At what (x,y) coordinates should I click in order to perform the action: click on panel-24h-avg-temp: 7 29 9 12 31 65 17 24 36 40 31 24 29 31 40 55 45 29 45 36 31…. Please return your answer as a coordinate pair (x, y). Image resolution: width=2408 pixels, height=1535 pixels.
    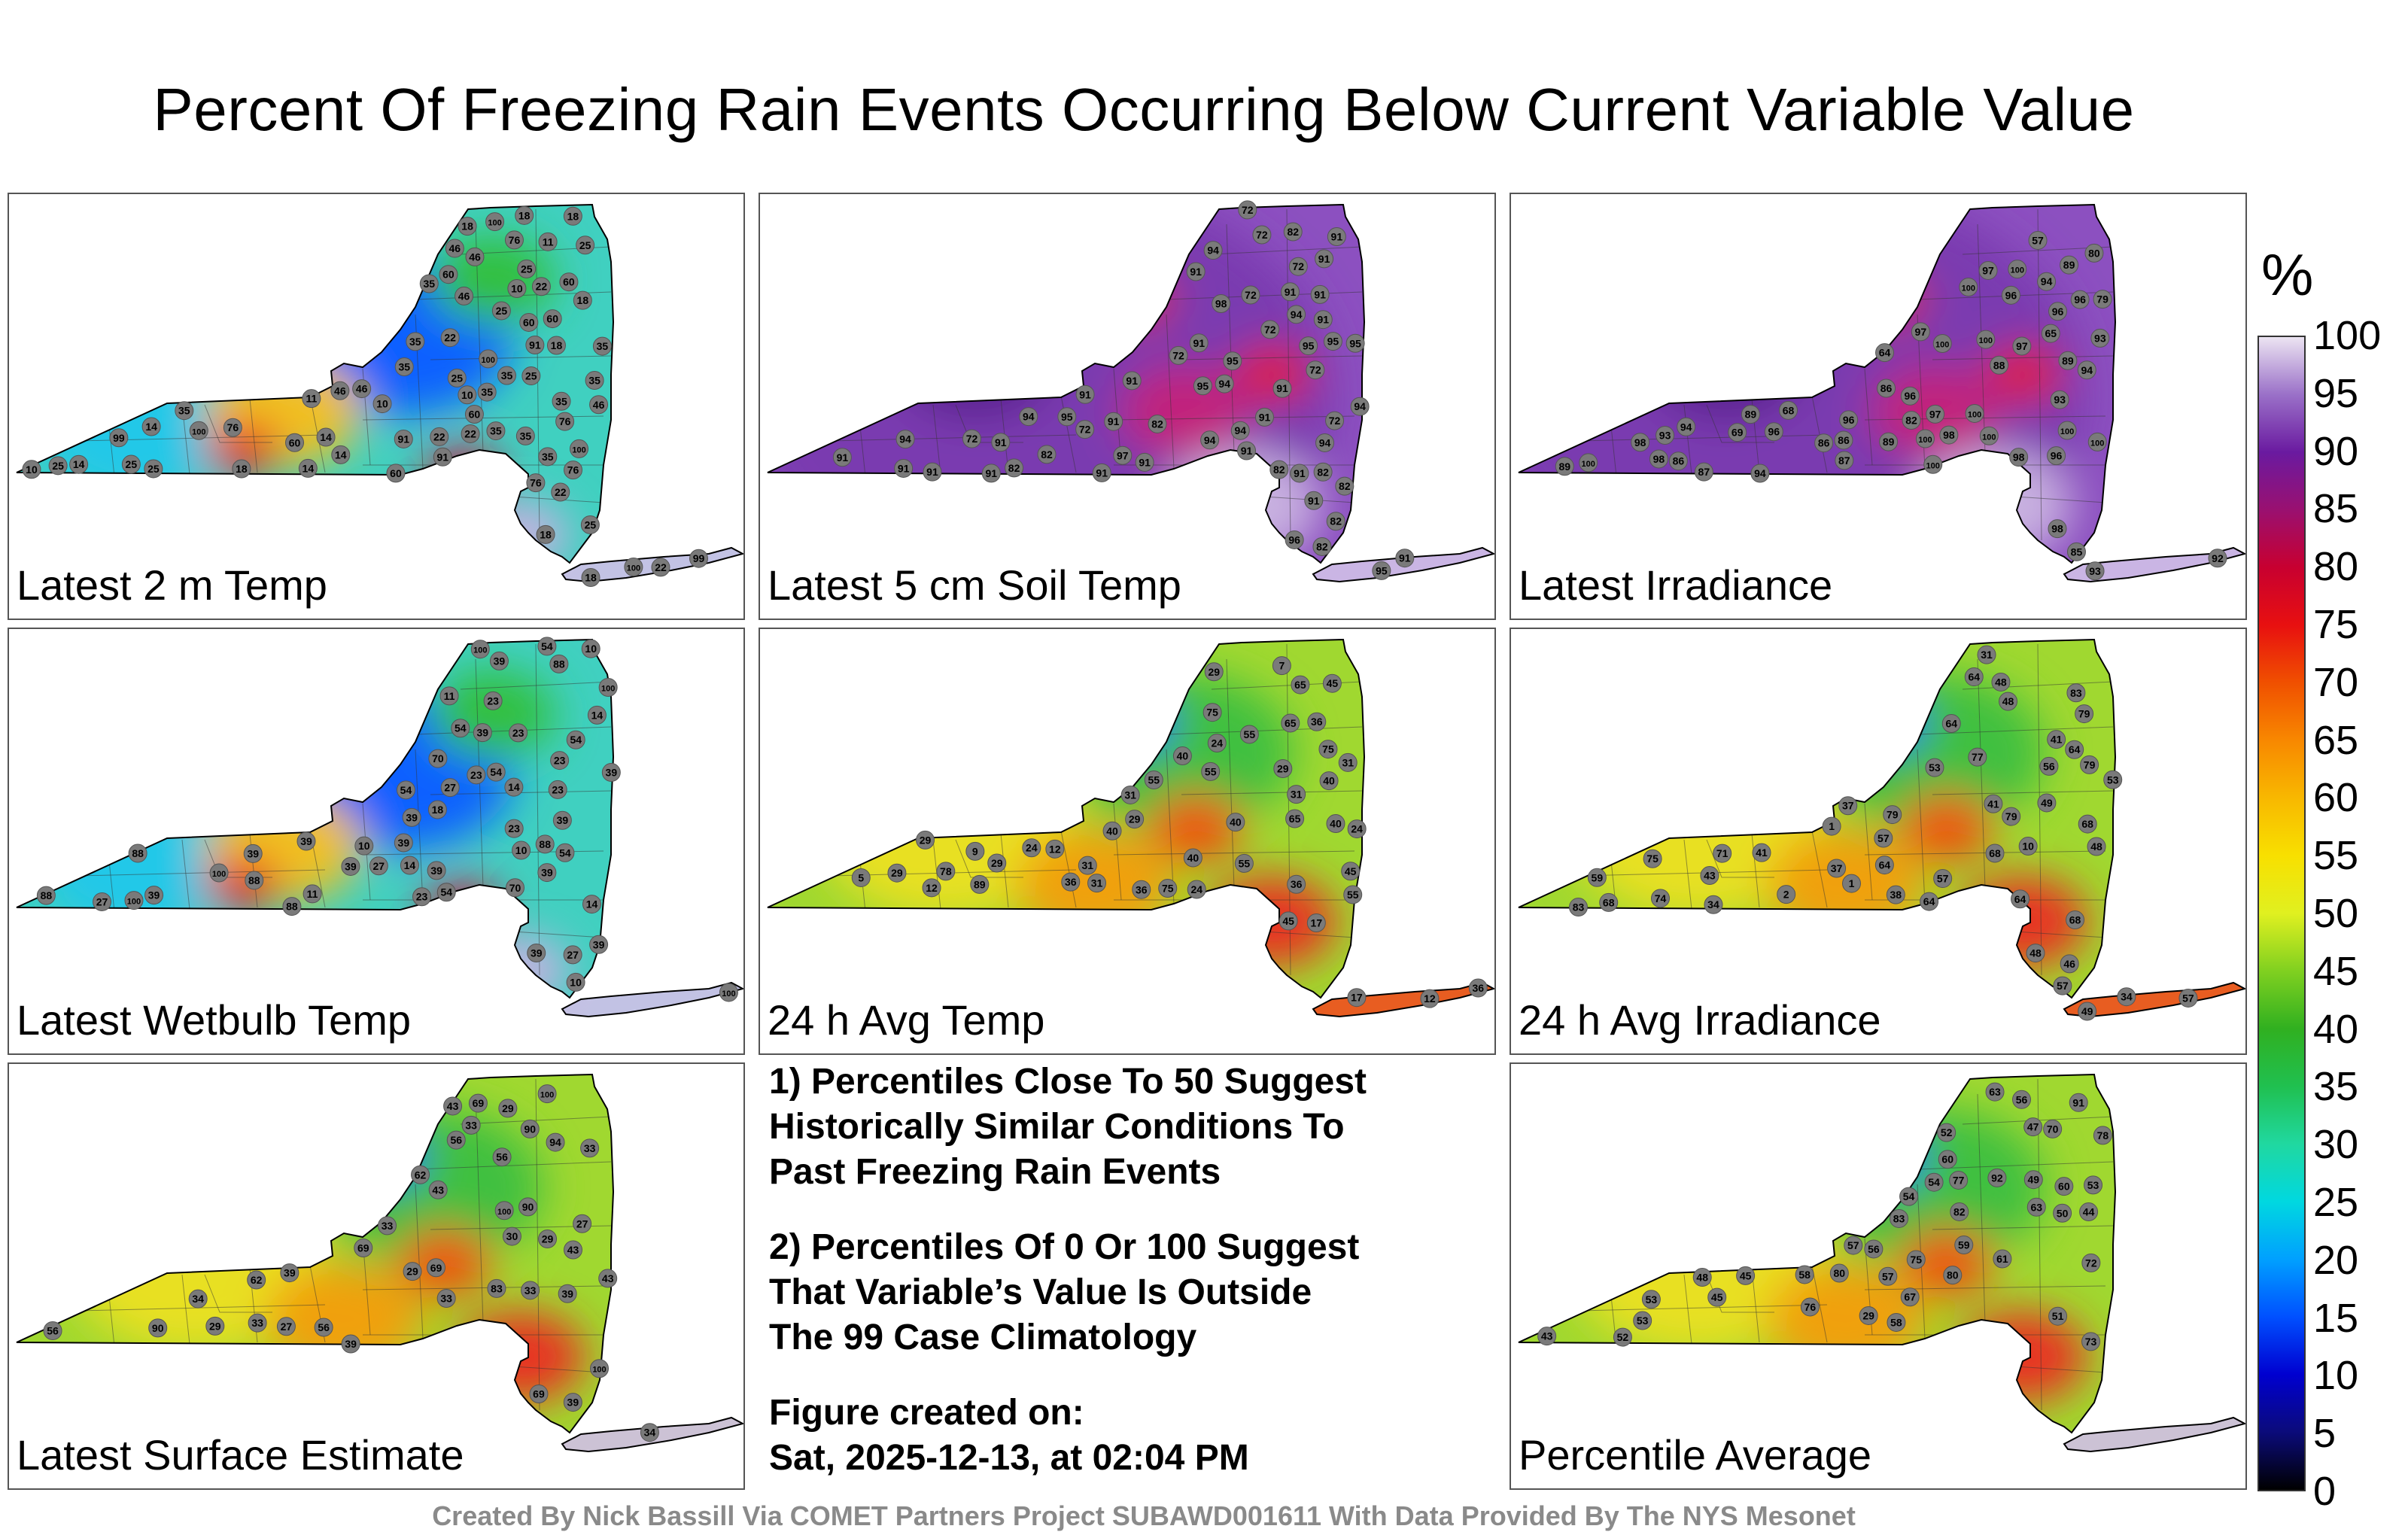
    Looking at the image, I should click on (1127, 841).